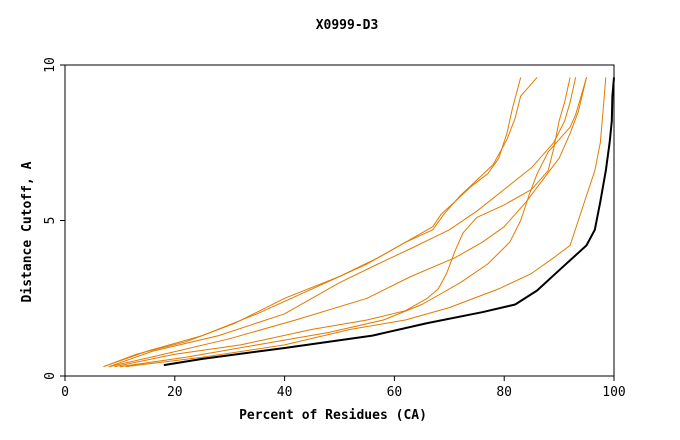  What do you see at coordinates (50, 65) in the screenshot?
I see `y-tick-label: 10` at bounding box center [50, 65].